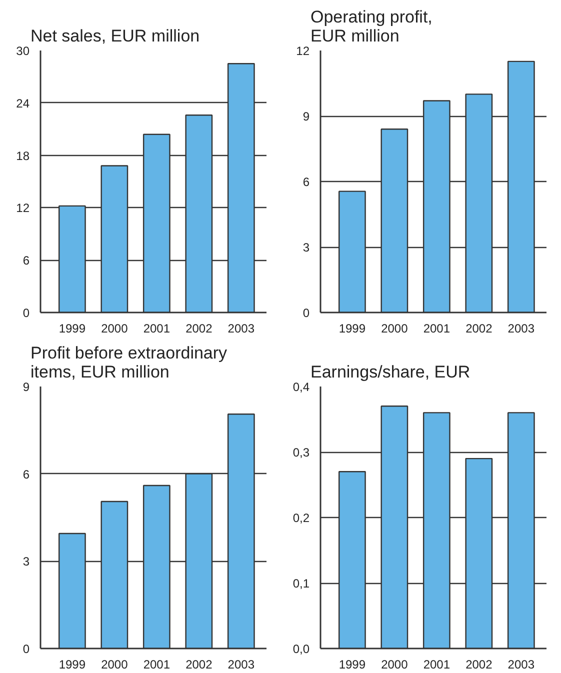 The height and width of the screenshot is (673, 561). What do you see at coordinates (23, 51) in the screenshot?
I see `y-tick-label: 30` at bounding box center [23, 51].